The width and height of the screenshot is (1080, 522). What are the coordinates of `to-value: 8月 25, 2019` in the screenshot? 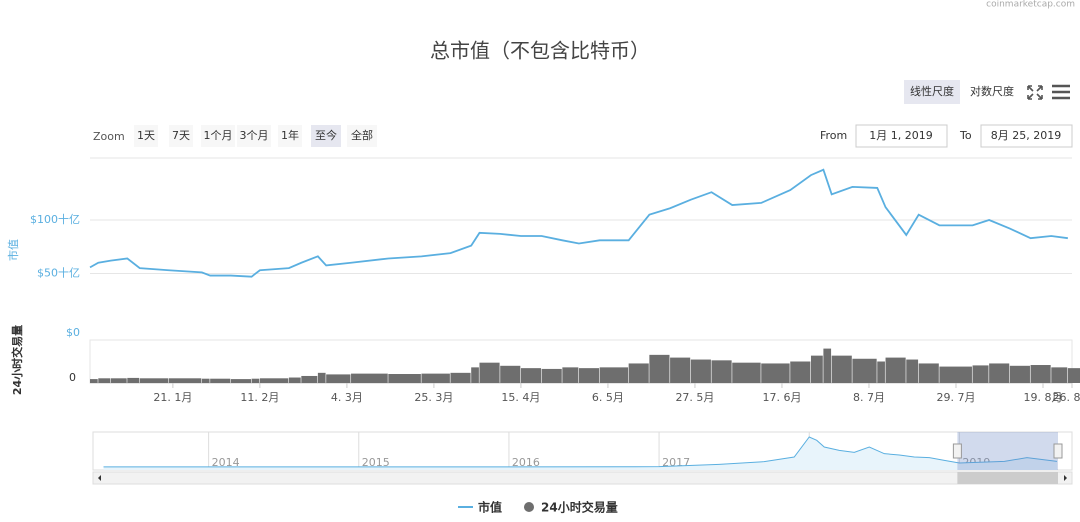 It's located at (1026, 135).